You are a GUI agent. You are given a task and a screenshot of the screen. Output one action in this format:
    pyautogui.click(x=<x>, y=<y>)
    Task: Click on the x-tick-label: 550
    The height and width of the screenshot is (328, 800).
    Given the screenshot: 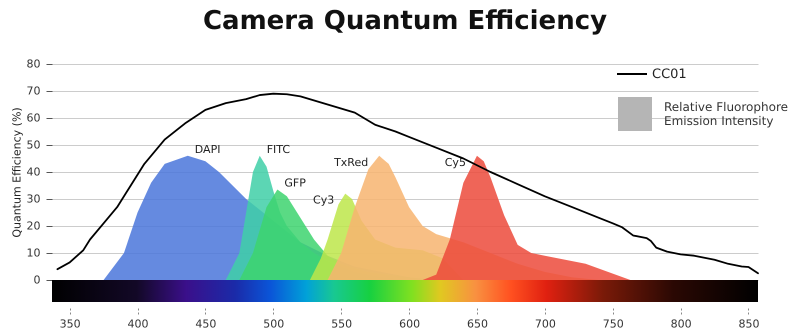 What is the action you would take?
    pyautogui.click(x=341, y=323)
    